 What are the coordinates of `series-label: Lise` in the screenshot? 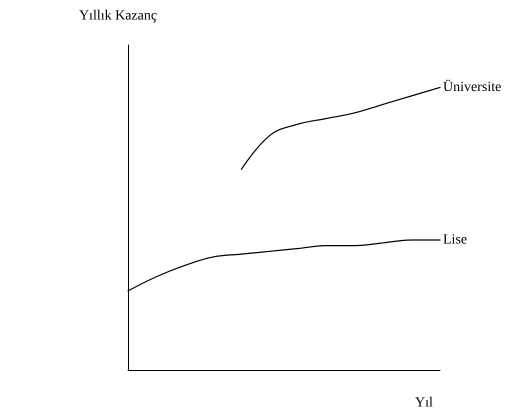 It's located at (455, 240).